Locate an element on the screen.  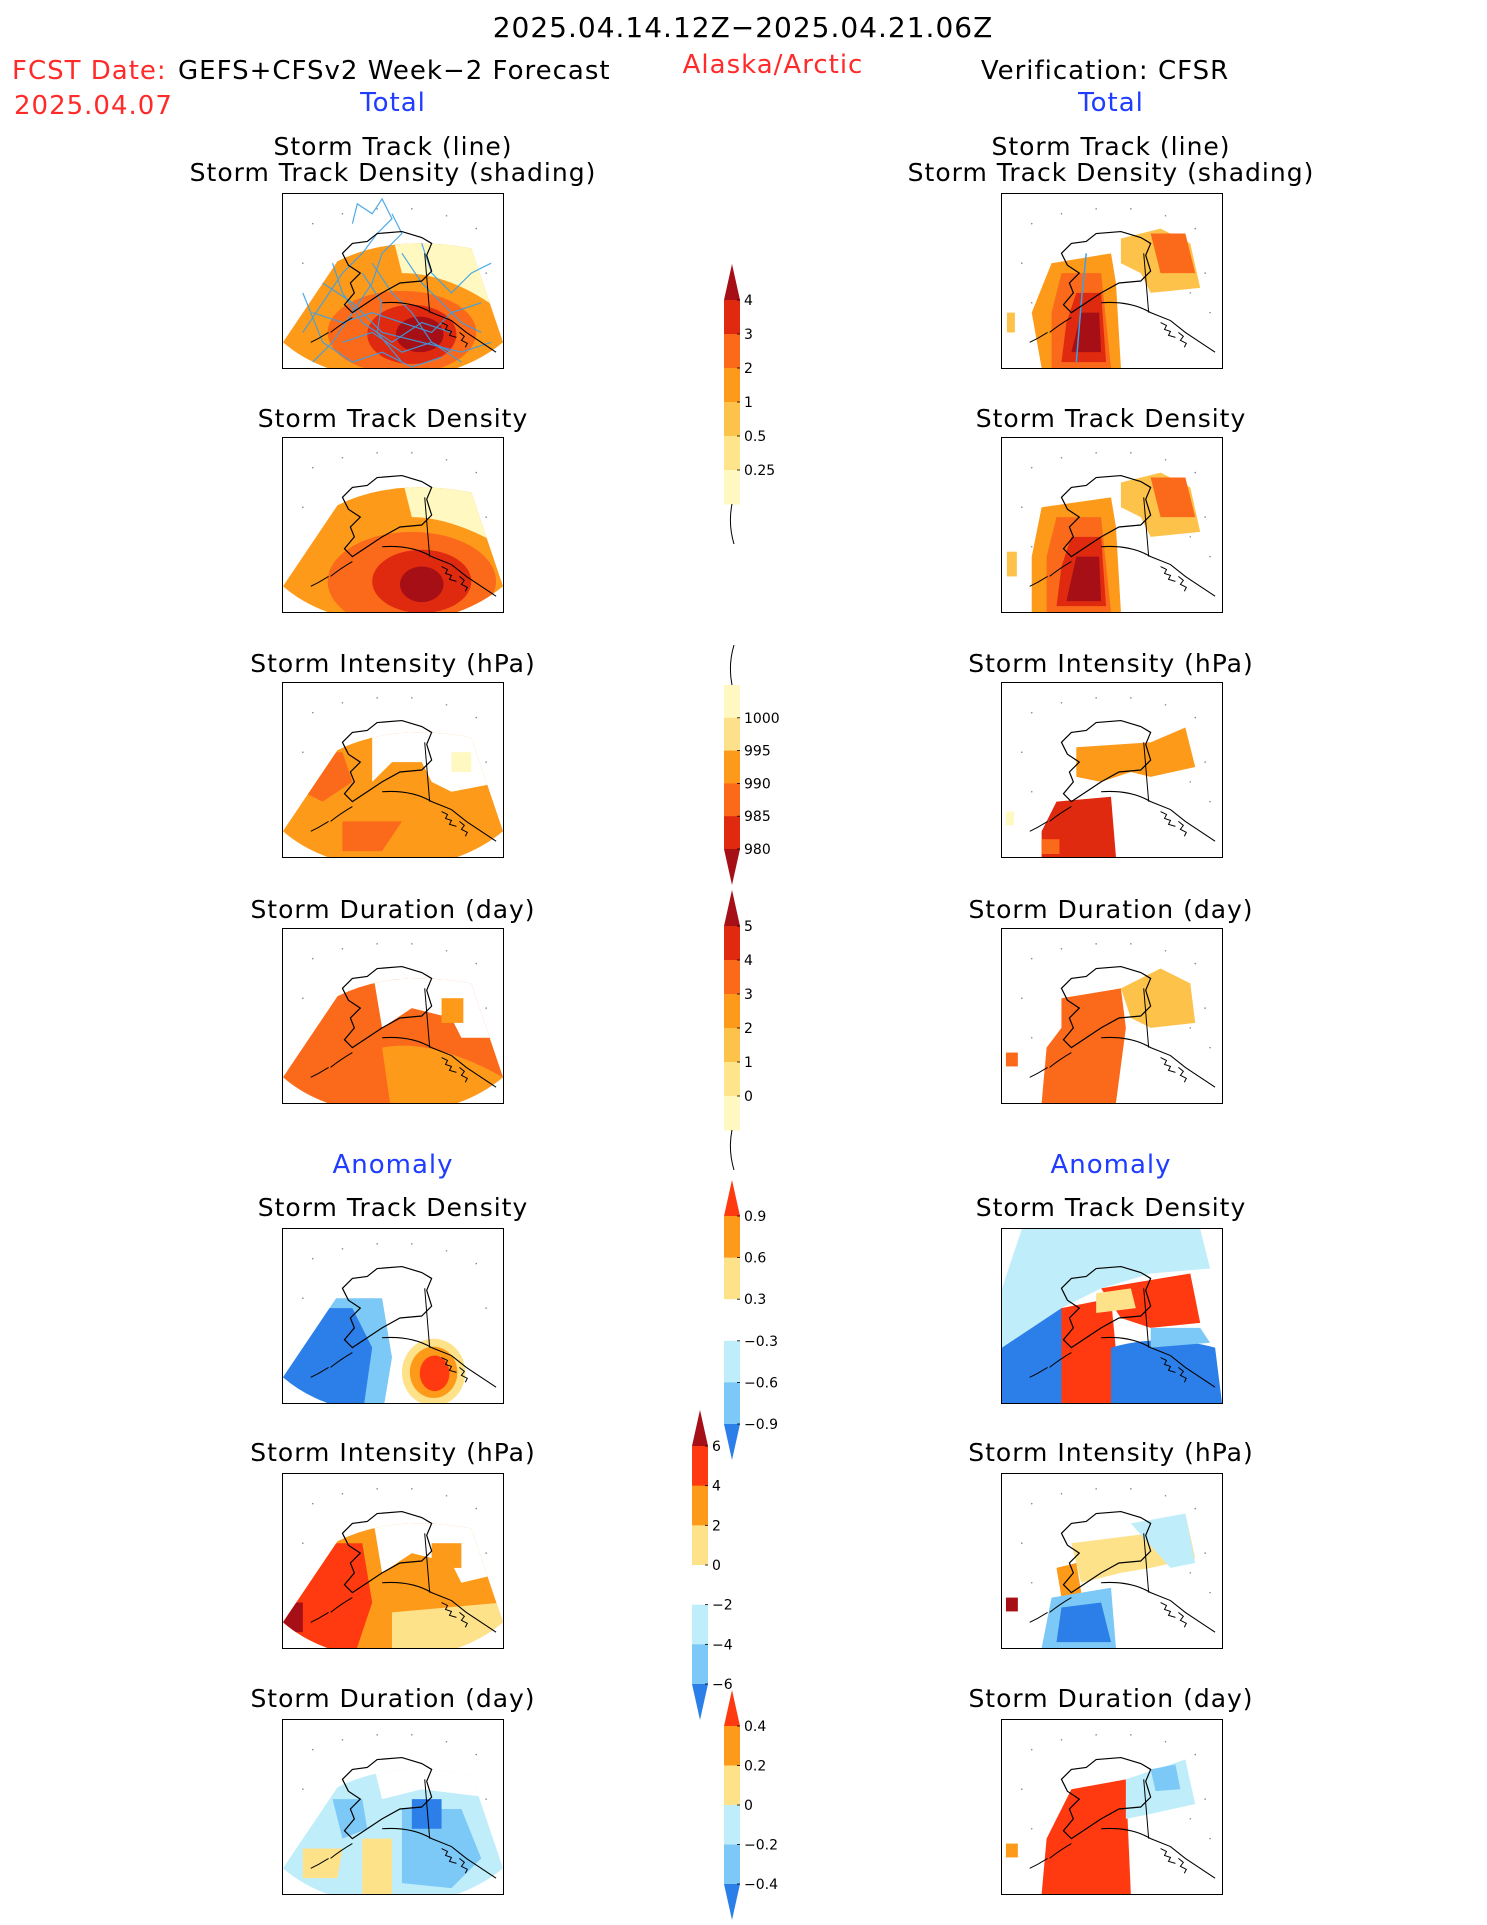
colorbar-tick-label: 0.9 is located at coordinates (755, 1217).